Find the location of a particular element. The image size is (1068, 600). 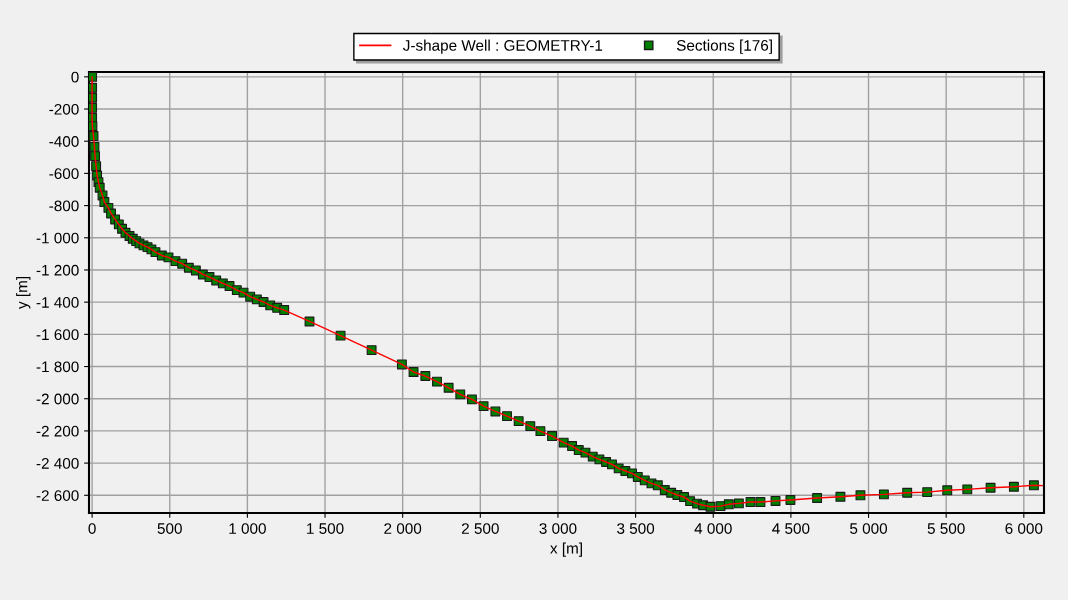

y-tick-label: -200 is located at coordinates (64, 109).